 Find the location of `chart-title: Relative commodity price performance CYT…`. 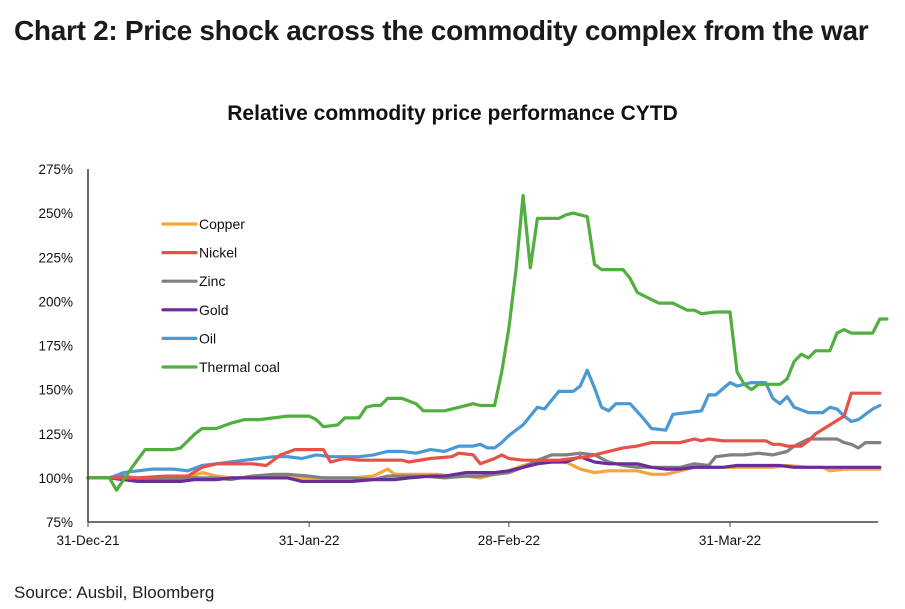

chart-title: Relative commodity price performance CYT… is located at coordinates (452, 113).